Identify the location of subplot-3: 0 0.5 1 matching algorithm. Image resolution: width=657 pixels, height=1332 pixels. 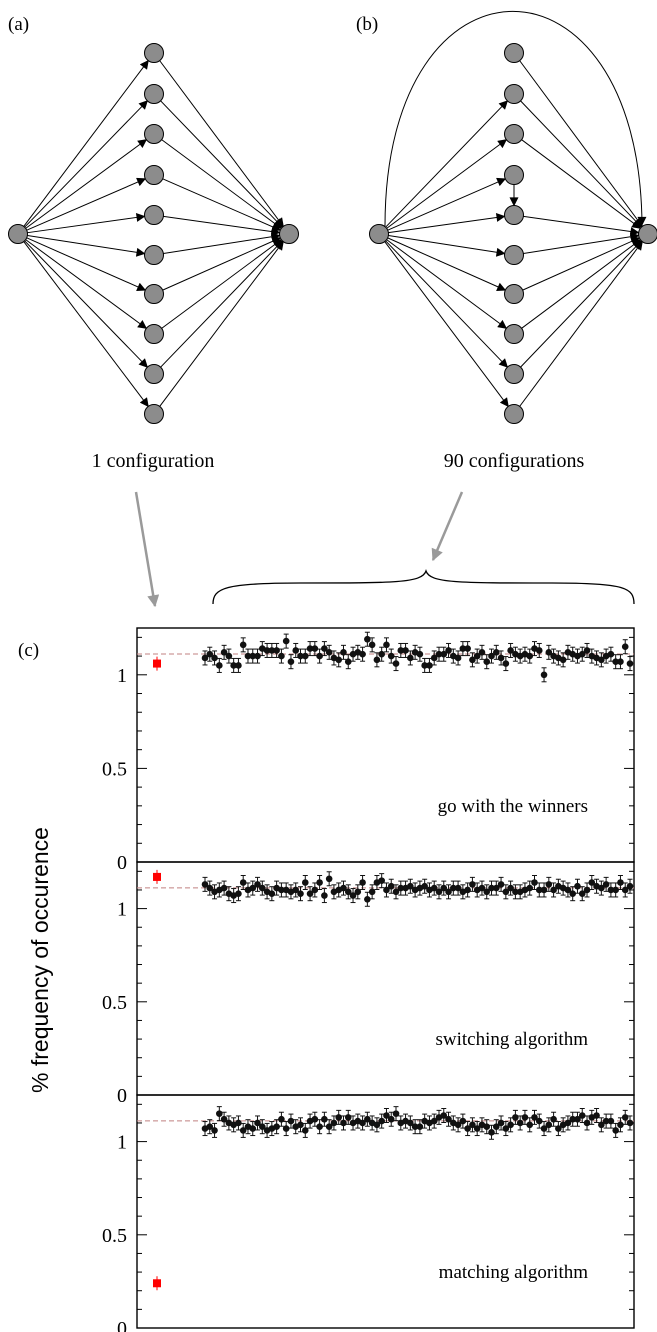
(368, 1213).